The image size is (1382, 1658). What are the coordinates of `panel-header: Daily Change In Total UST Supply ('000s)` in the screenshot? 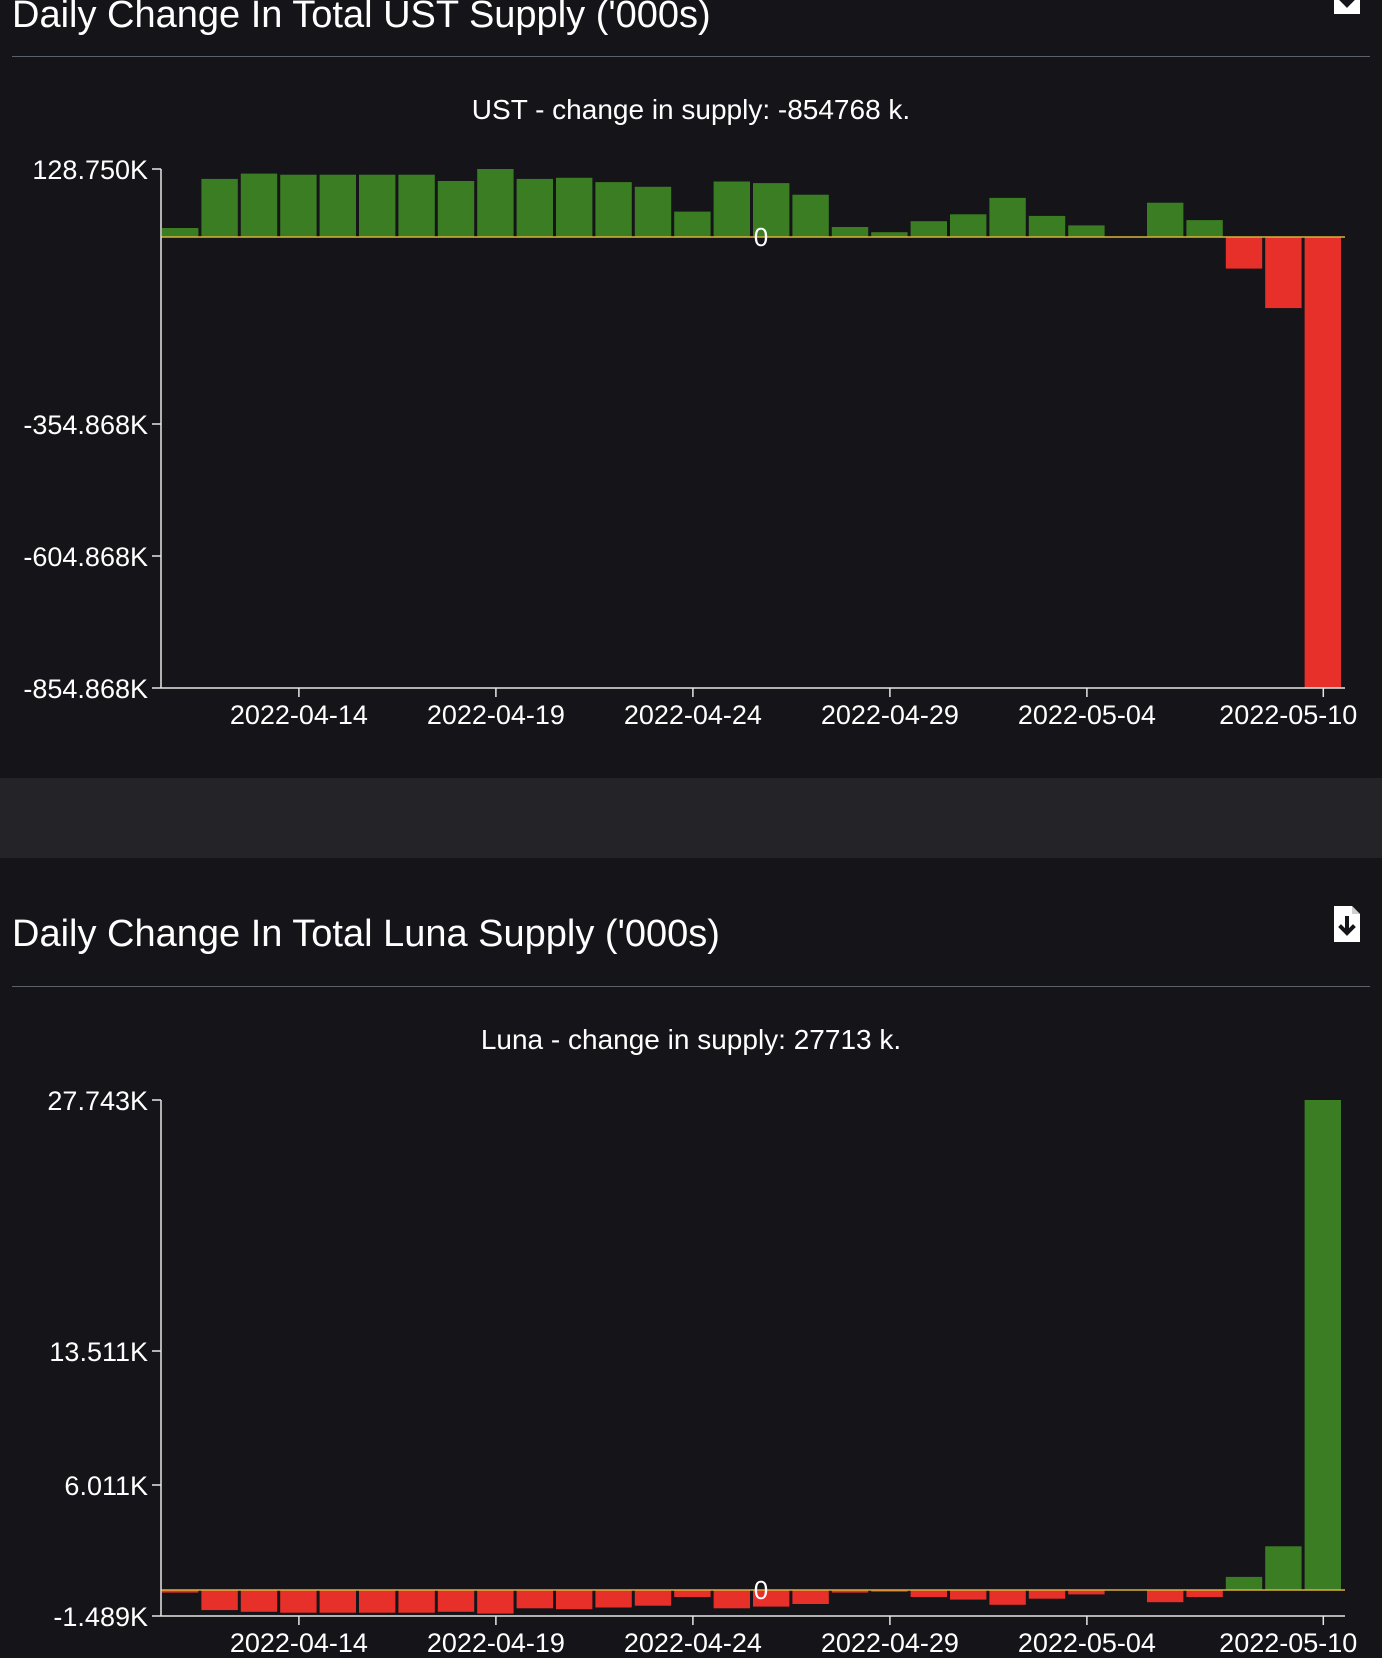 It's located at (691, 28).